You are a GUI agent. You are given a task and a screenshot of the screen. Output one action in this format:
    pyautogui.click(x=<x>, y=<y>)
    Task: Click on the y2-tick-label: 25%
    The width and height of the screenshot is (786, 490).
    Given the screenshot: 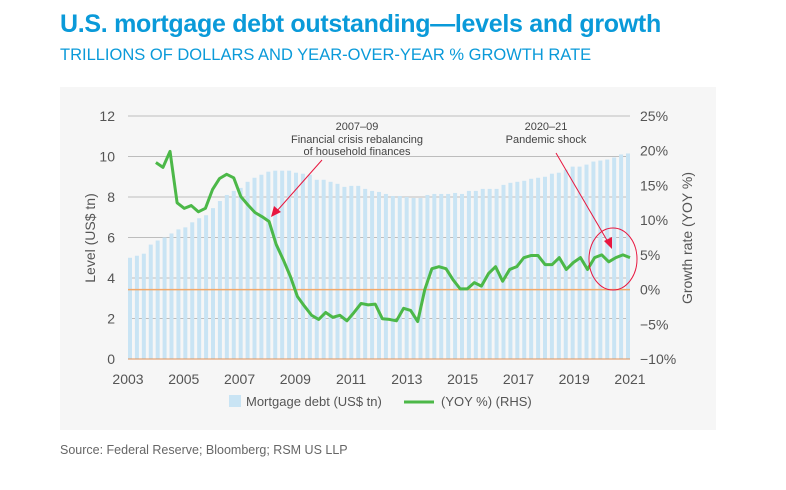 What is the action you would take?
    pyautogui.click(x=654, y=116)
    